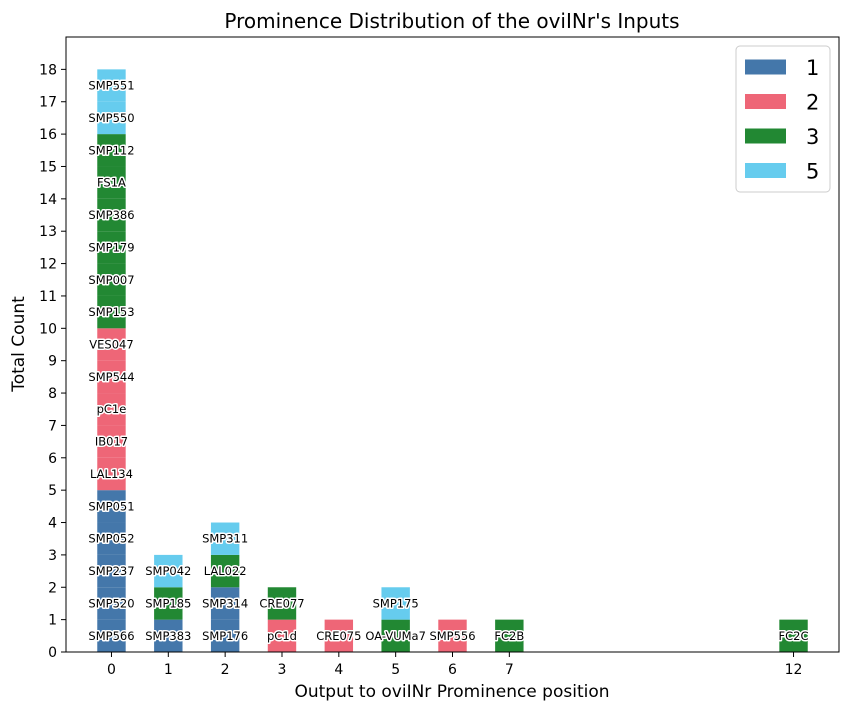  What do you see at coordinates (395, 670) in the screenshot?
I see `x-tick-label: 5` at bounding box center [395, 670].